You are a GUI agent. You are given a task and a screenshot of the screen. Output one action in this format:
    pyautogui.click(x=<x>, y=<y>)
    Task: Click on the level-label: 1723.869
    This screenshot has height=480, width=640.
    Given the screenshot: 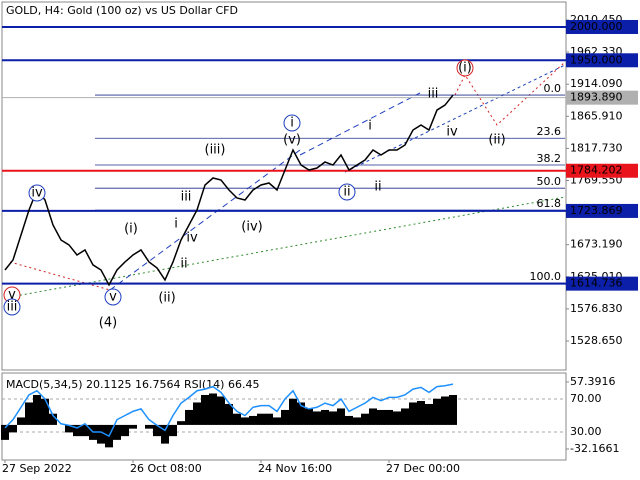 What is the action you would take?
    pyautogui.click(x=596, y=210)
    